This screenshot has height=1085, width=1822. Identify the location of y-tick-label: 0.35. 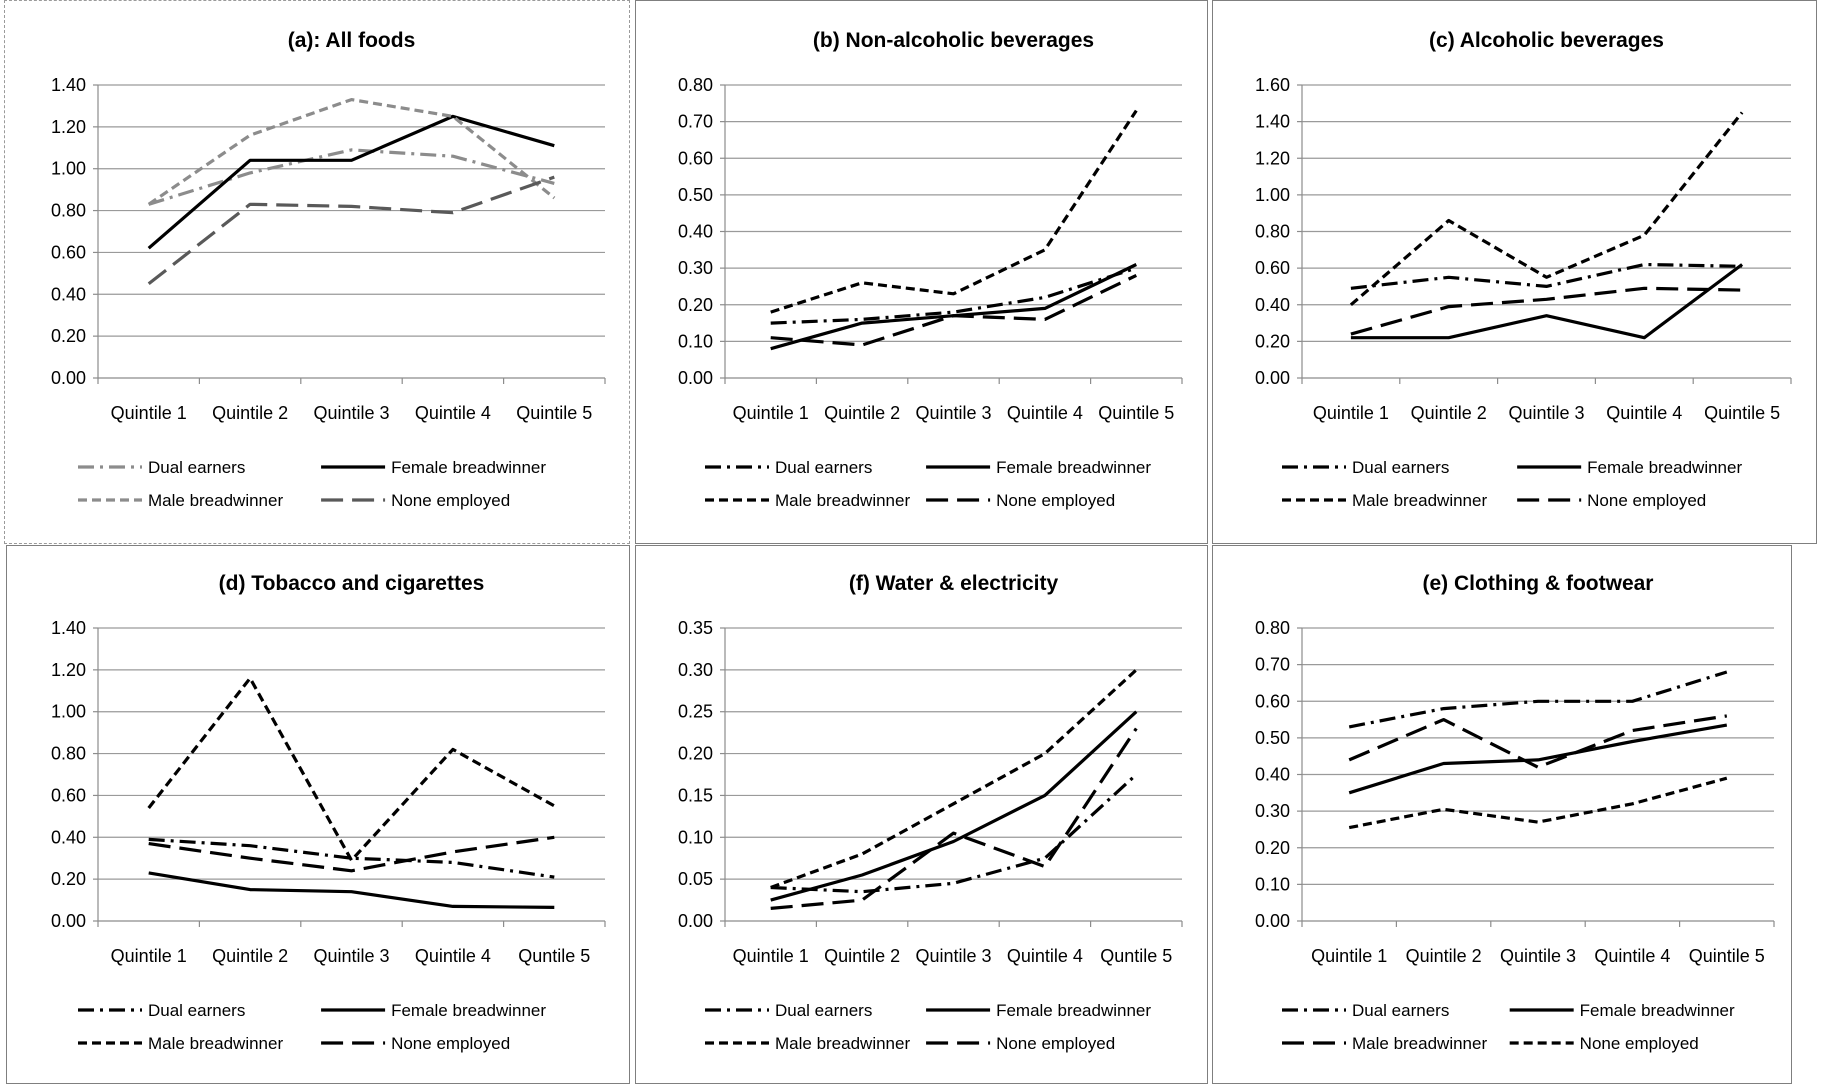
(695, 628).